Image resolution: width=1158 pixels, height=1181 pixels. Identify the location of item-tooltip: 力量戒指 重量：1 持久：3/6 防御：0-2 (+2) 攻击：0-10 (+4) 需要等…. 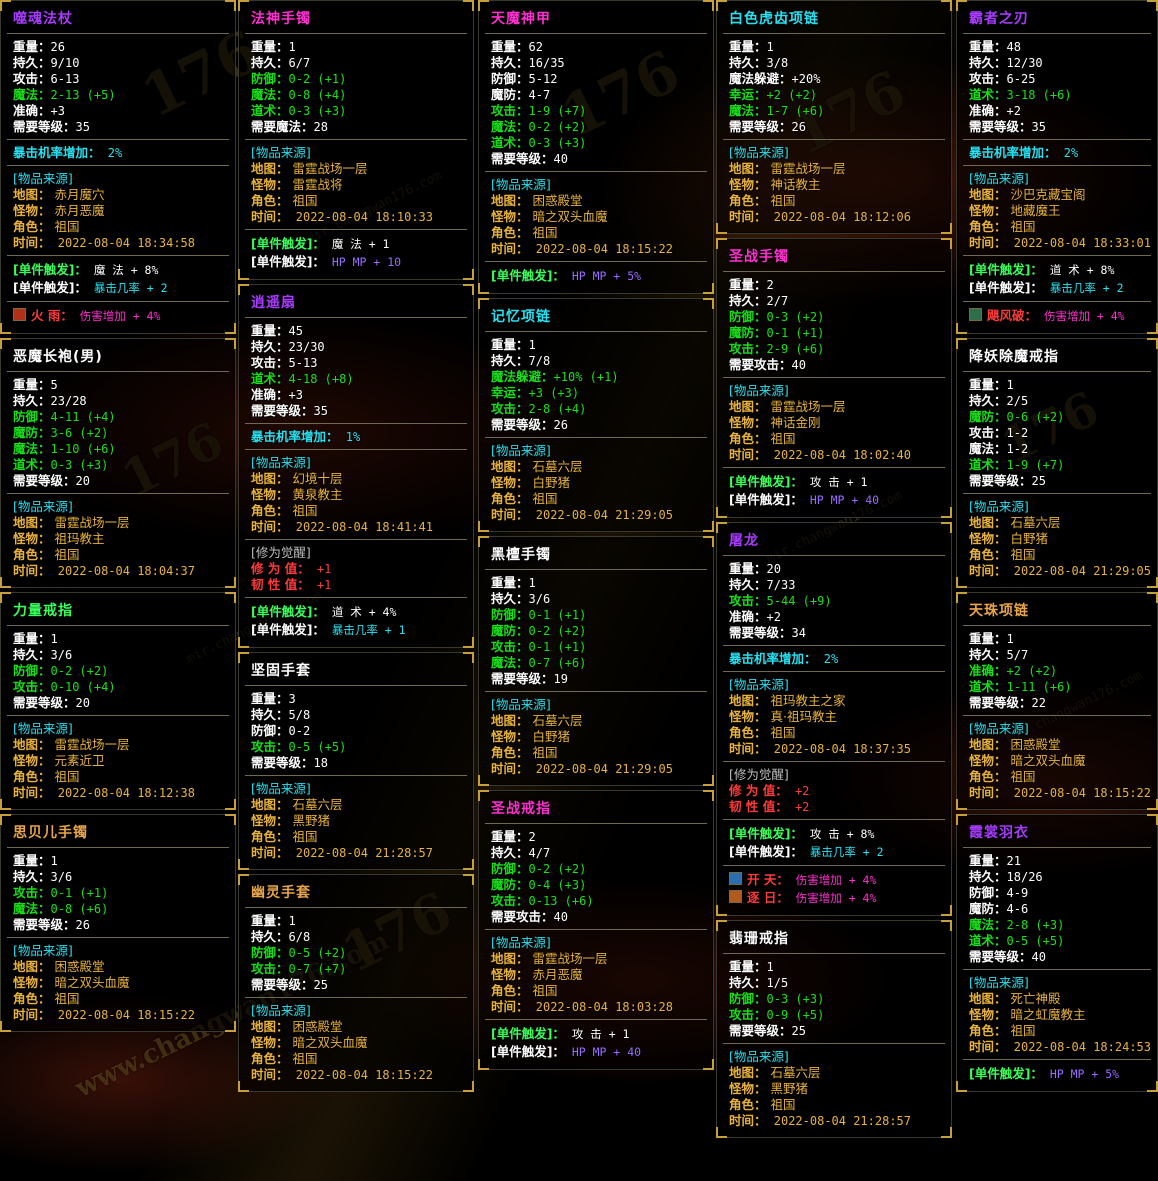
(118, 701).